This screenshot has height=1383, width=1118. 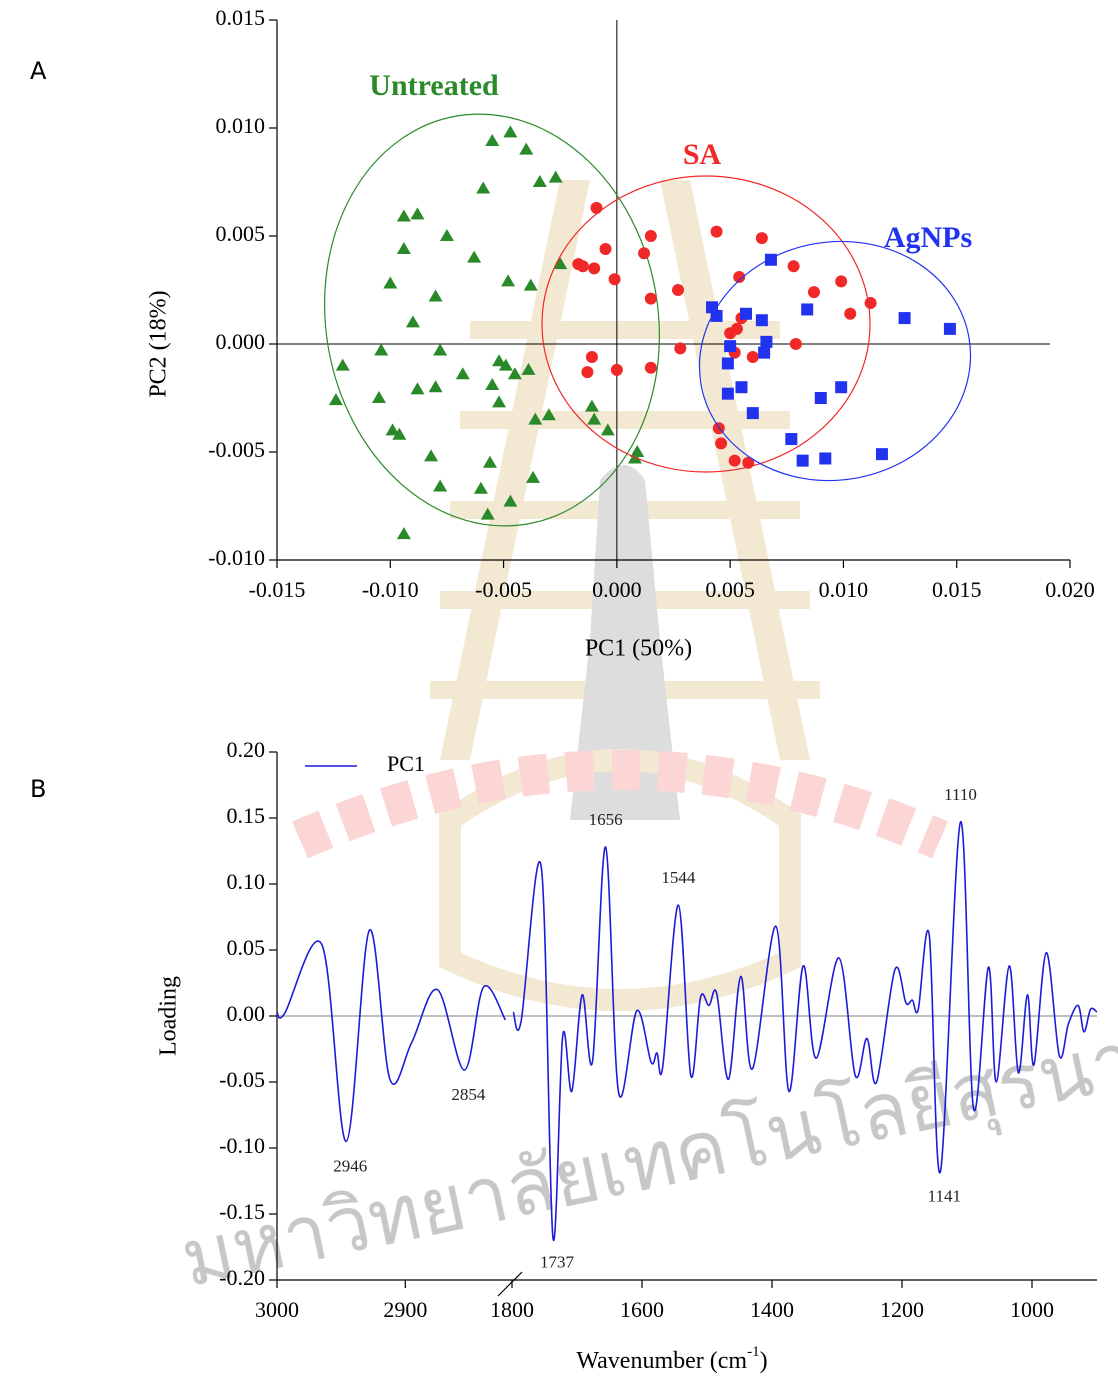 I want to click on x-axis-title: Wavenumber (cm-1), so click(x=671, y=1358).